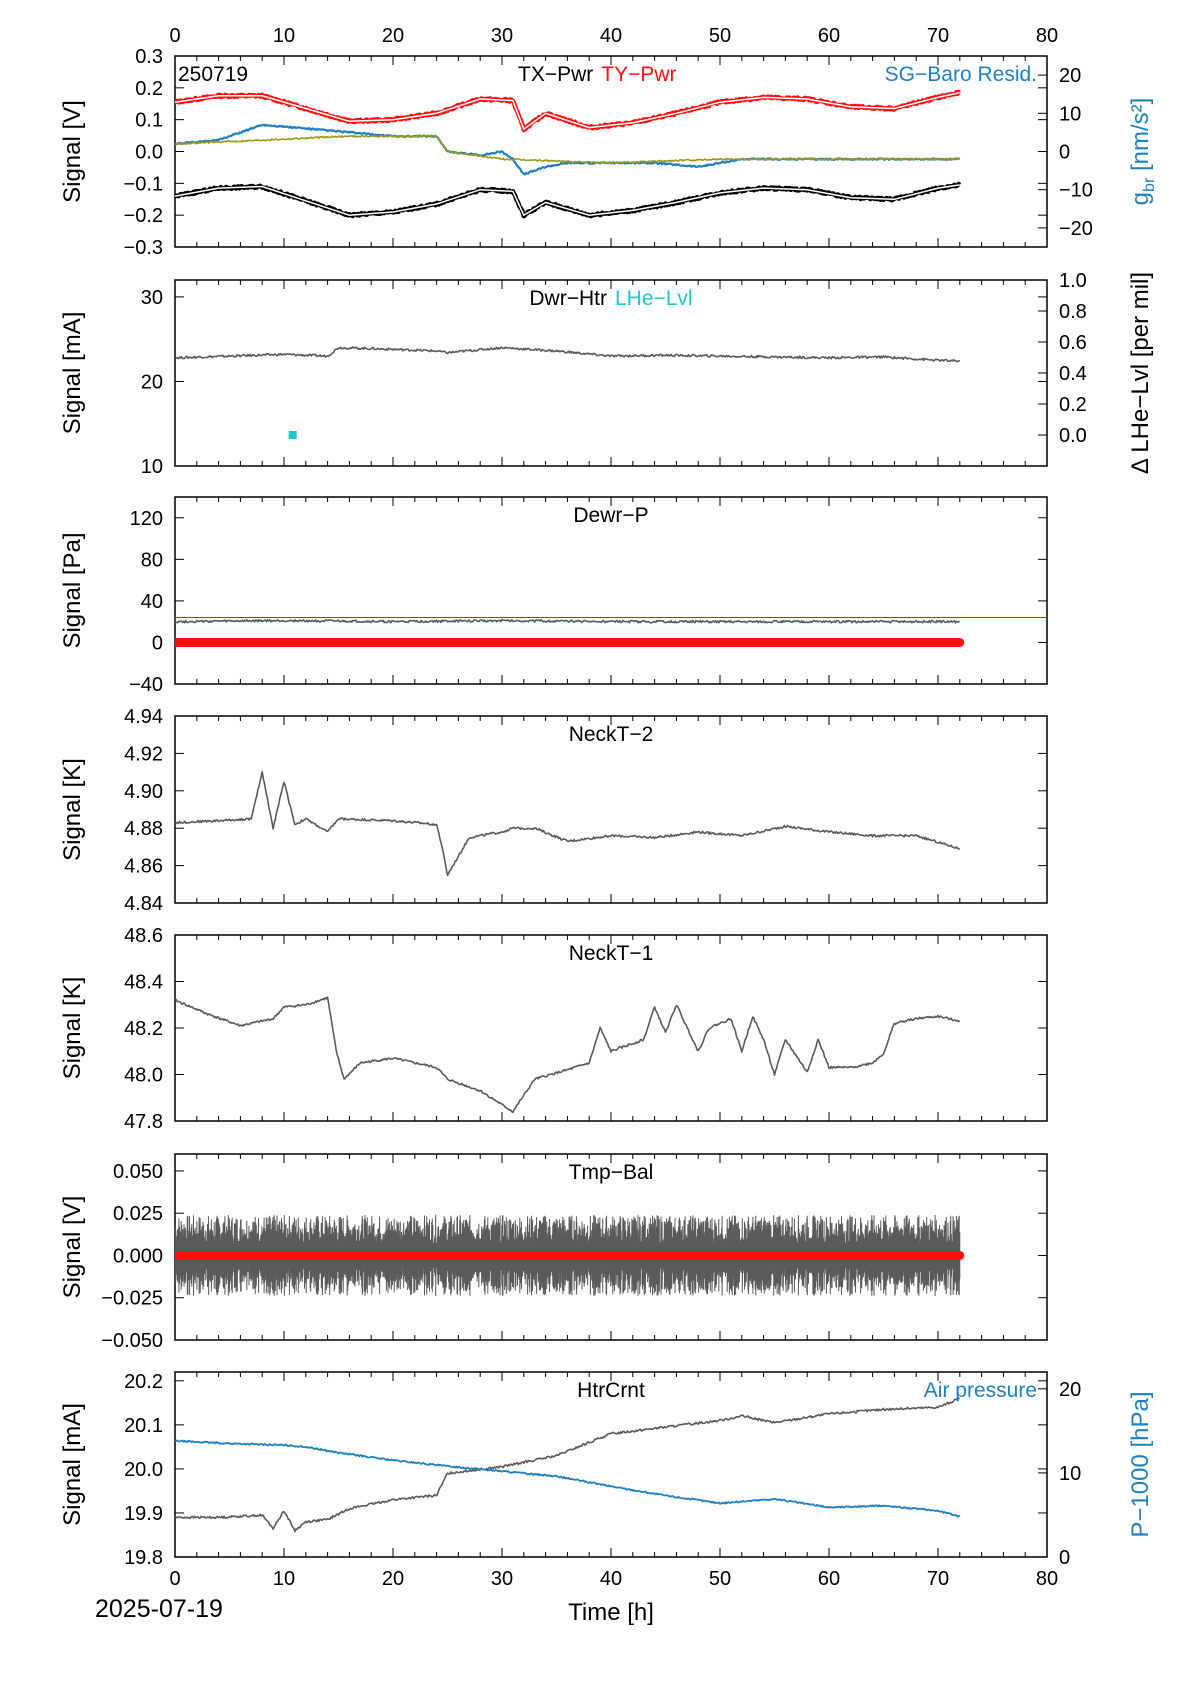  Describe the element at coordinates (213, 74) in the screenshot. I see `panel-tag: 250719` at that location.